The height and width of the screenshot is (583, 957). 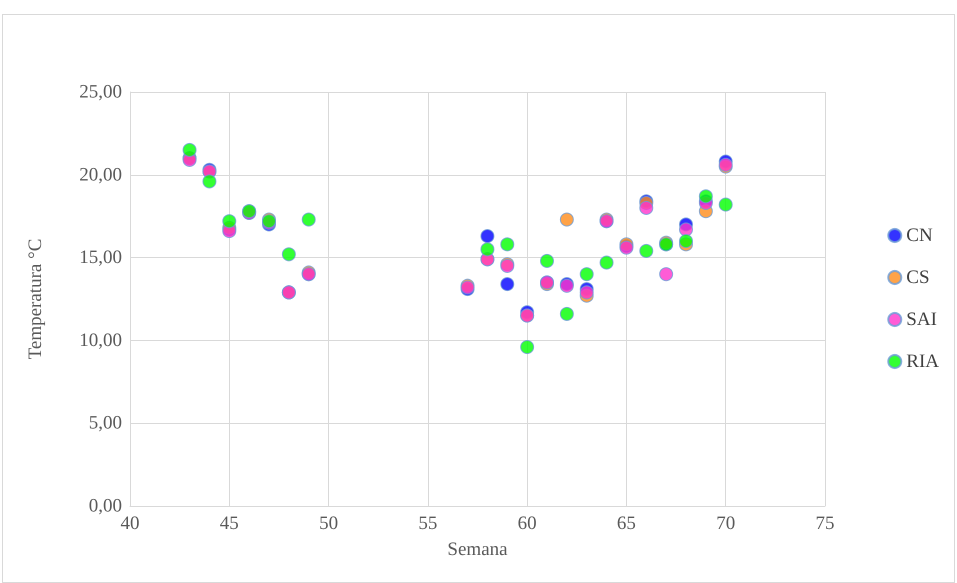 I want to click on y-axis-title: Temperatura °C, so click(x=35, y=299).